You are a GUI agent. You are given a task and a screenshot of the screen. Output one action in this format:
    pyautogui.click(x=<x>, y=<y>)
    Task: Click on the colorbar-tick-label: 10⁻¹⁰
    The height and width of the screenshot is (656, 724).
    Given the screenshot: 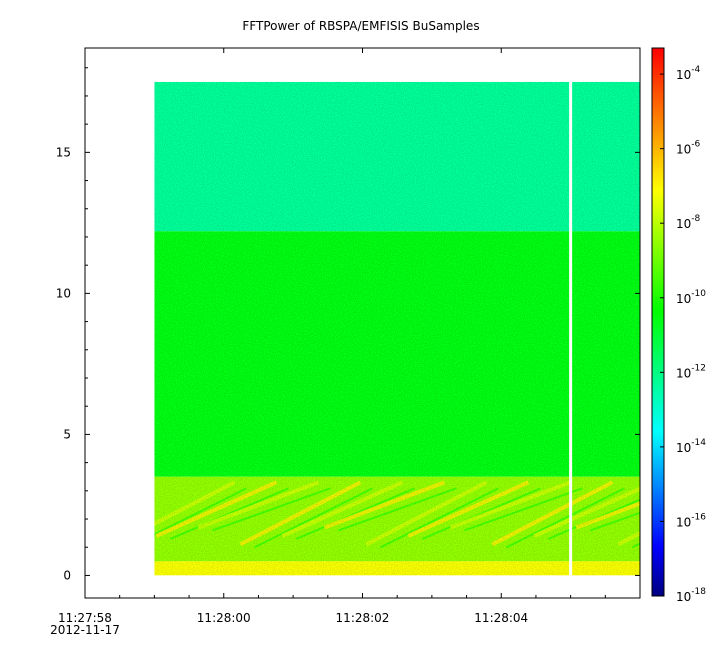 What is the action you would take?
    pyautogui.click(x=691, y=297)
    